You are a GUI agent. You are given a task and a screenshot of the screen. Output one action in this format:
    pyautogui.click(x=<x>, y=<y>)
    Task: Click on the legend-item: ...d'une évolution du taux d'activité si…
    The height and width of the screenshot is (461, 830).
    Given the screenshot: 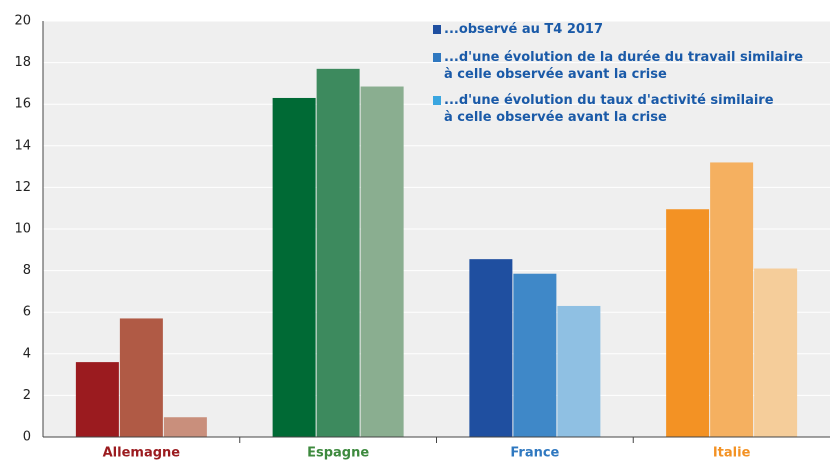 What is the action you would take?
    pyautogui.click(x=603, y=109)
    